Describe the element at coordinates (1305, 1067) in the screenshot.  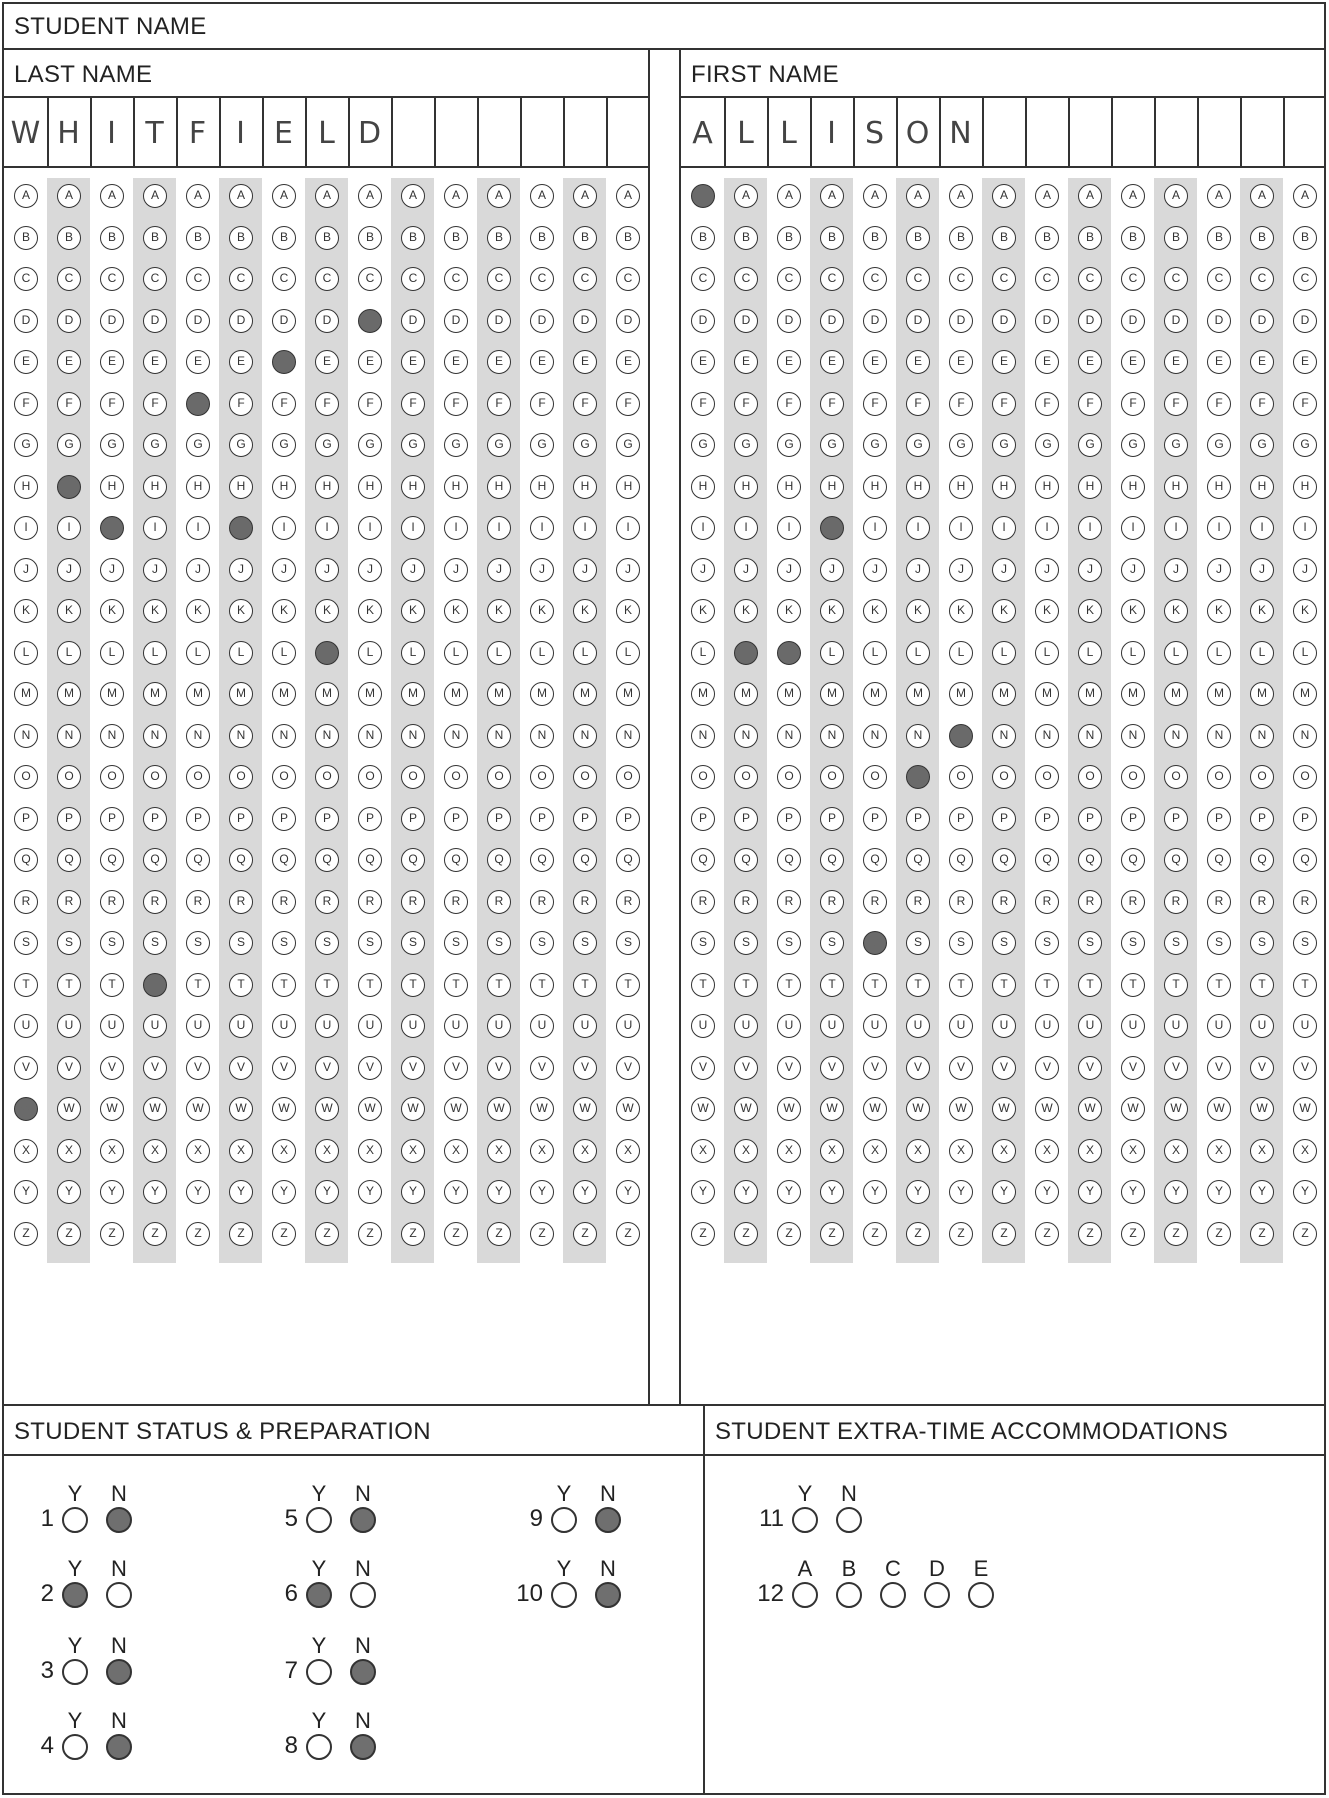
I see `bubble-v: V` at that location.